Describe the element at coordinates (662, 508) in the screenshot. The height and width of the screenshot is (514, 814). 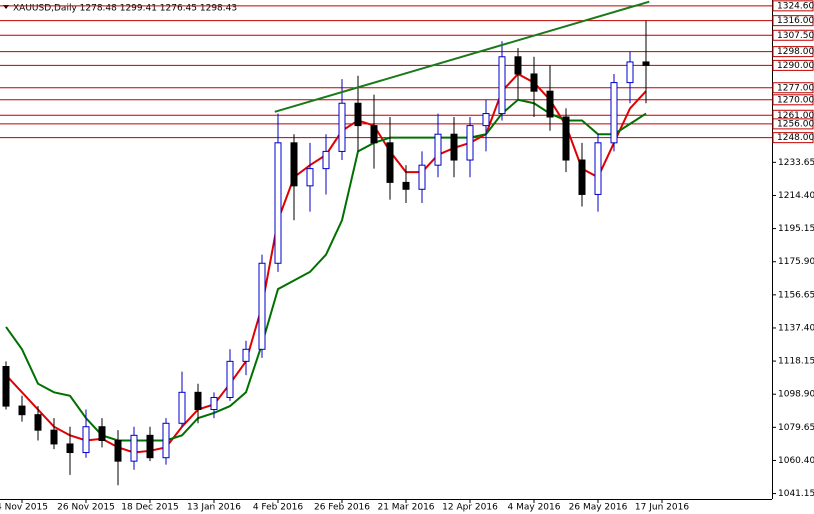
I see `x-tick-label: 17 Jun 2016` at that location.